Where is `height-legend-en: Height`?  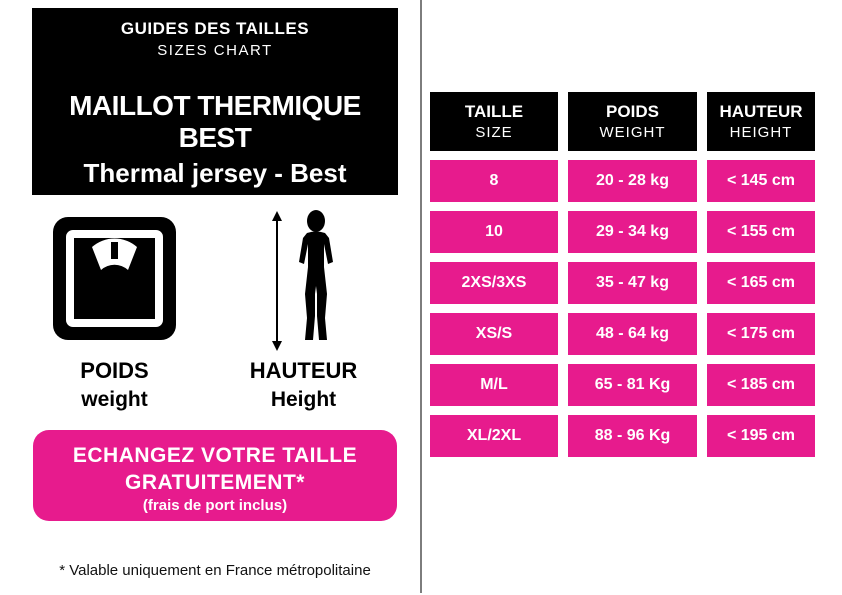
height-legend-en: Height is located at coordinates (303, 399).